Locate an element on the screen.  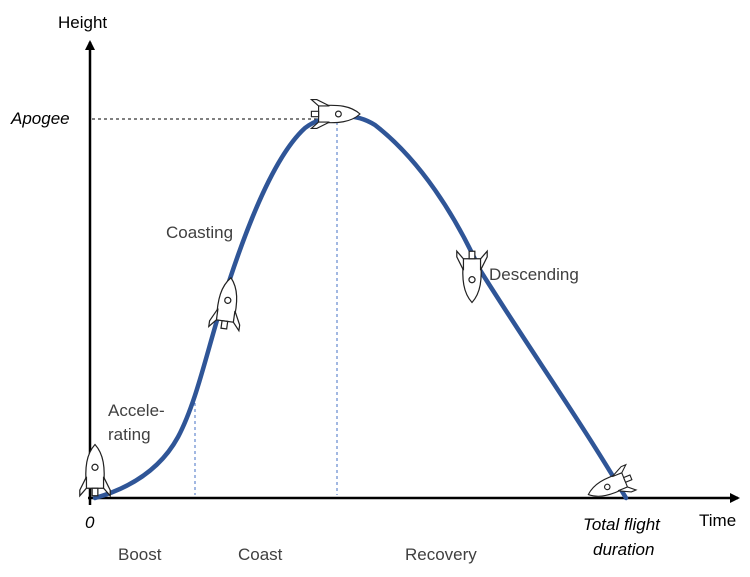
descending-label: Descending is located at coordinates (534, 274).